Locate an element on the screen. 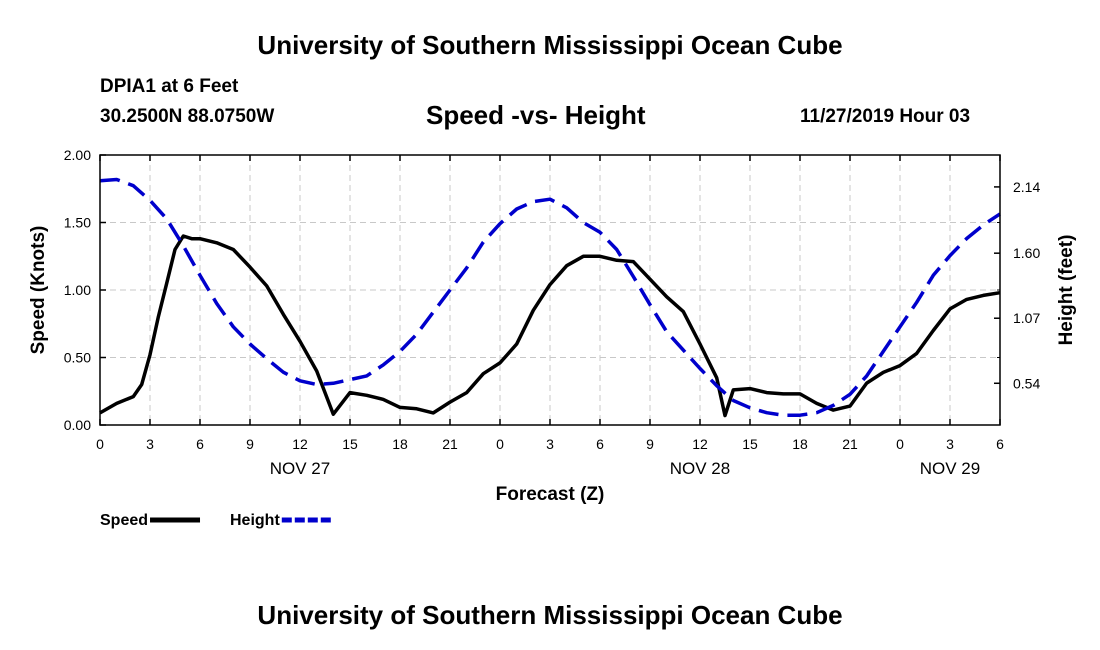 The height and width of the screenshot is (650, 1100). y2-tick-label: 2.14 is located at coordinates (1026, 187).